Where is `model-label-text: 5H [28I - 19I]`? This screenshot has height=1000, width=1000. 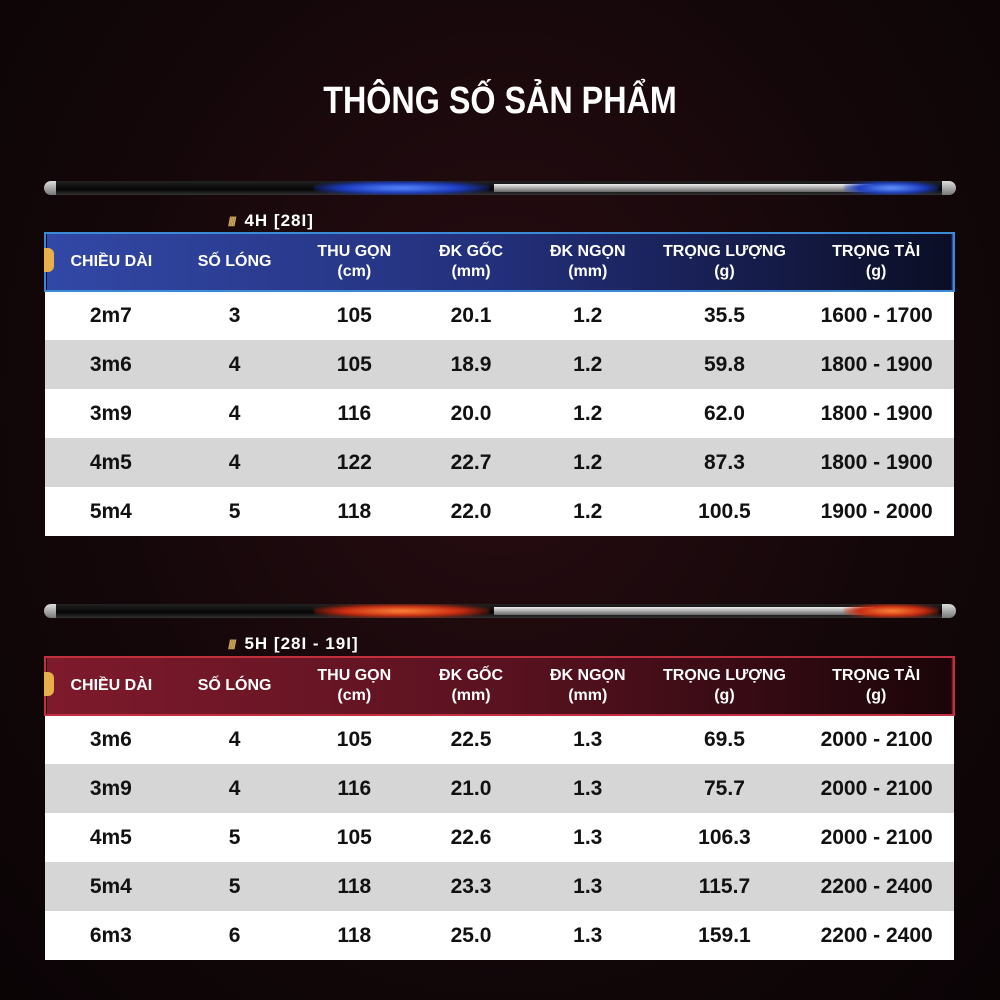 model-label-text: 5H [28I - 19I] is located at coordinates (301, 643).